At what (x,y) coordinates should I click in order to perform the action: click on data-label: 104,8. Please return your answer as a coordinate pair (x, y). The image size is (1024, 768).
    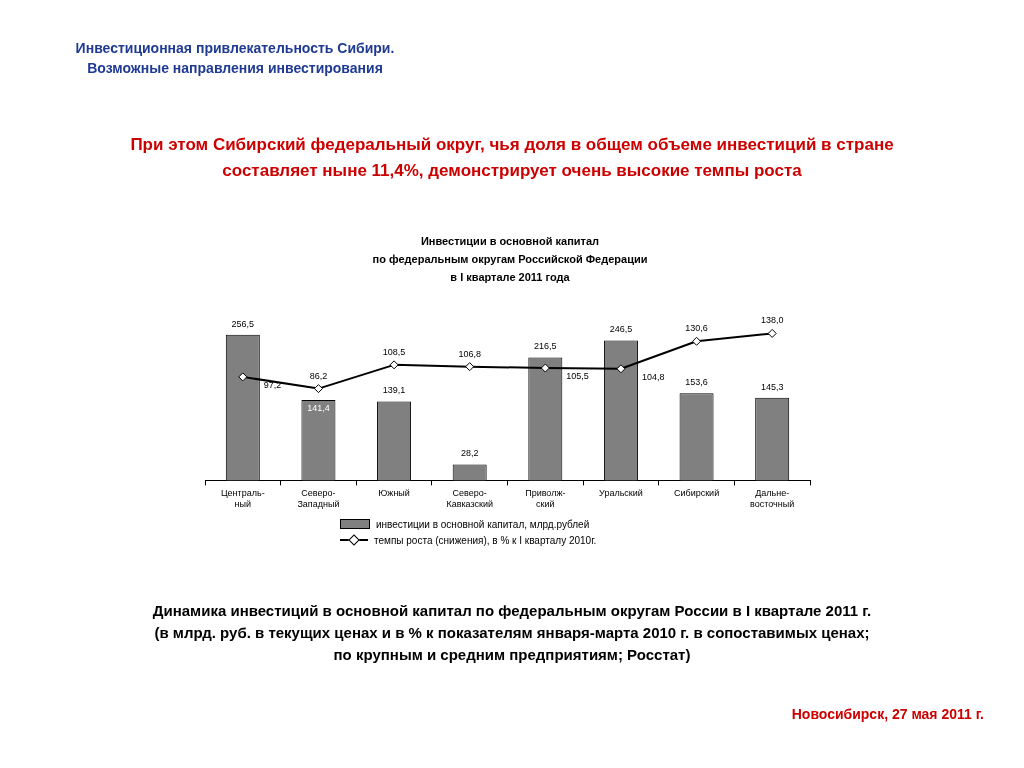
    Looking at the image, I should click on (653, 376).